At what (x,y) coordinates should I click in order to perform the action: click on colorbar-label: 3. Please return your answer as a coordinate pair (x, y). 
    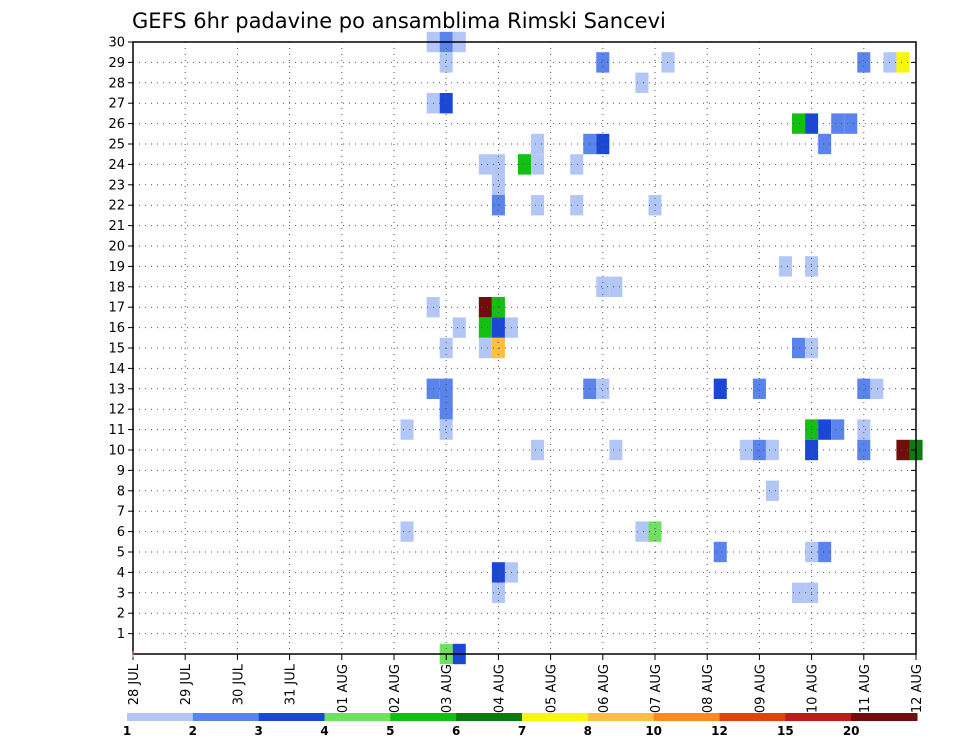
    Looking at the image, I should click on (258, 731).